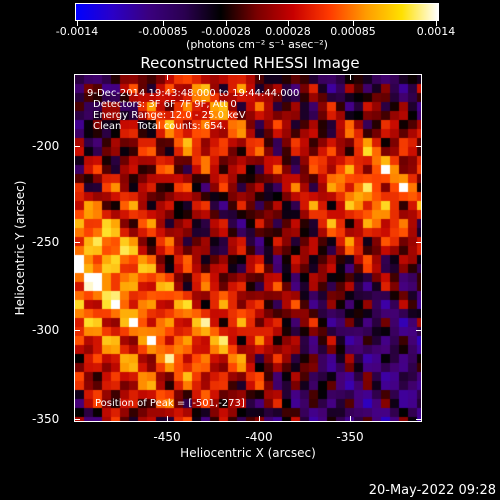 This screenshot has width=500, height=500. Describe the element at coordinates (350, 437) in the screenshot. I see `x-tick-label: -350` at that location.